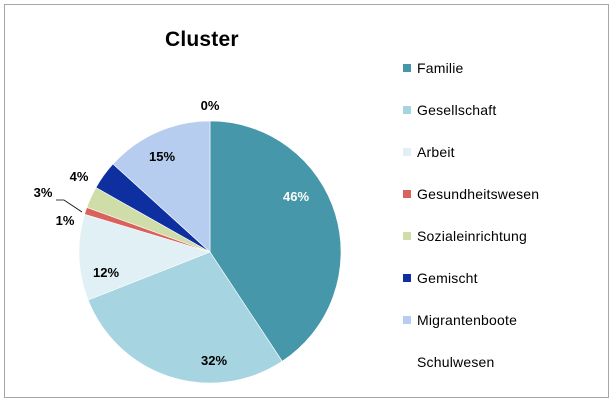 The height and width of the screenshot is (404, 615). I want to click on legend-label-gesellschaft: Gesellschaft, so click(457, 110).